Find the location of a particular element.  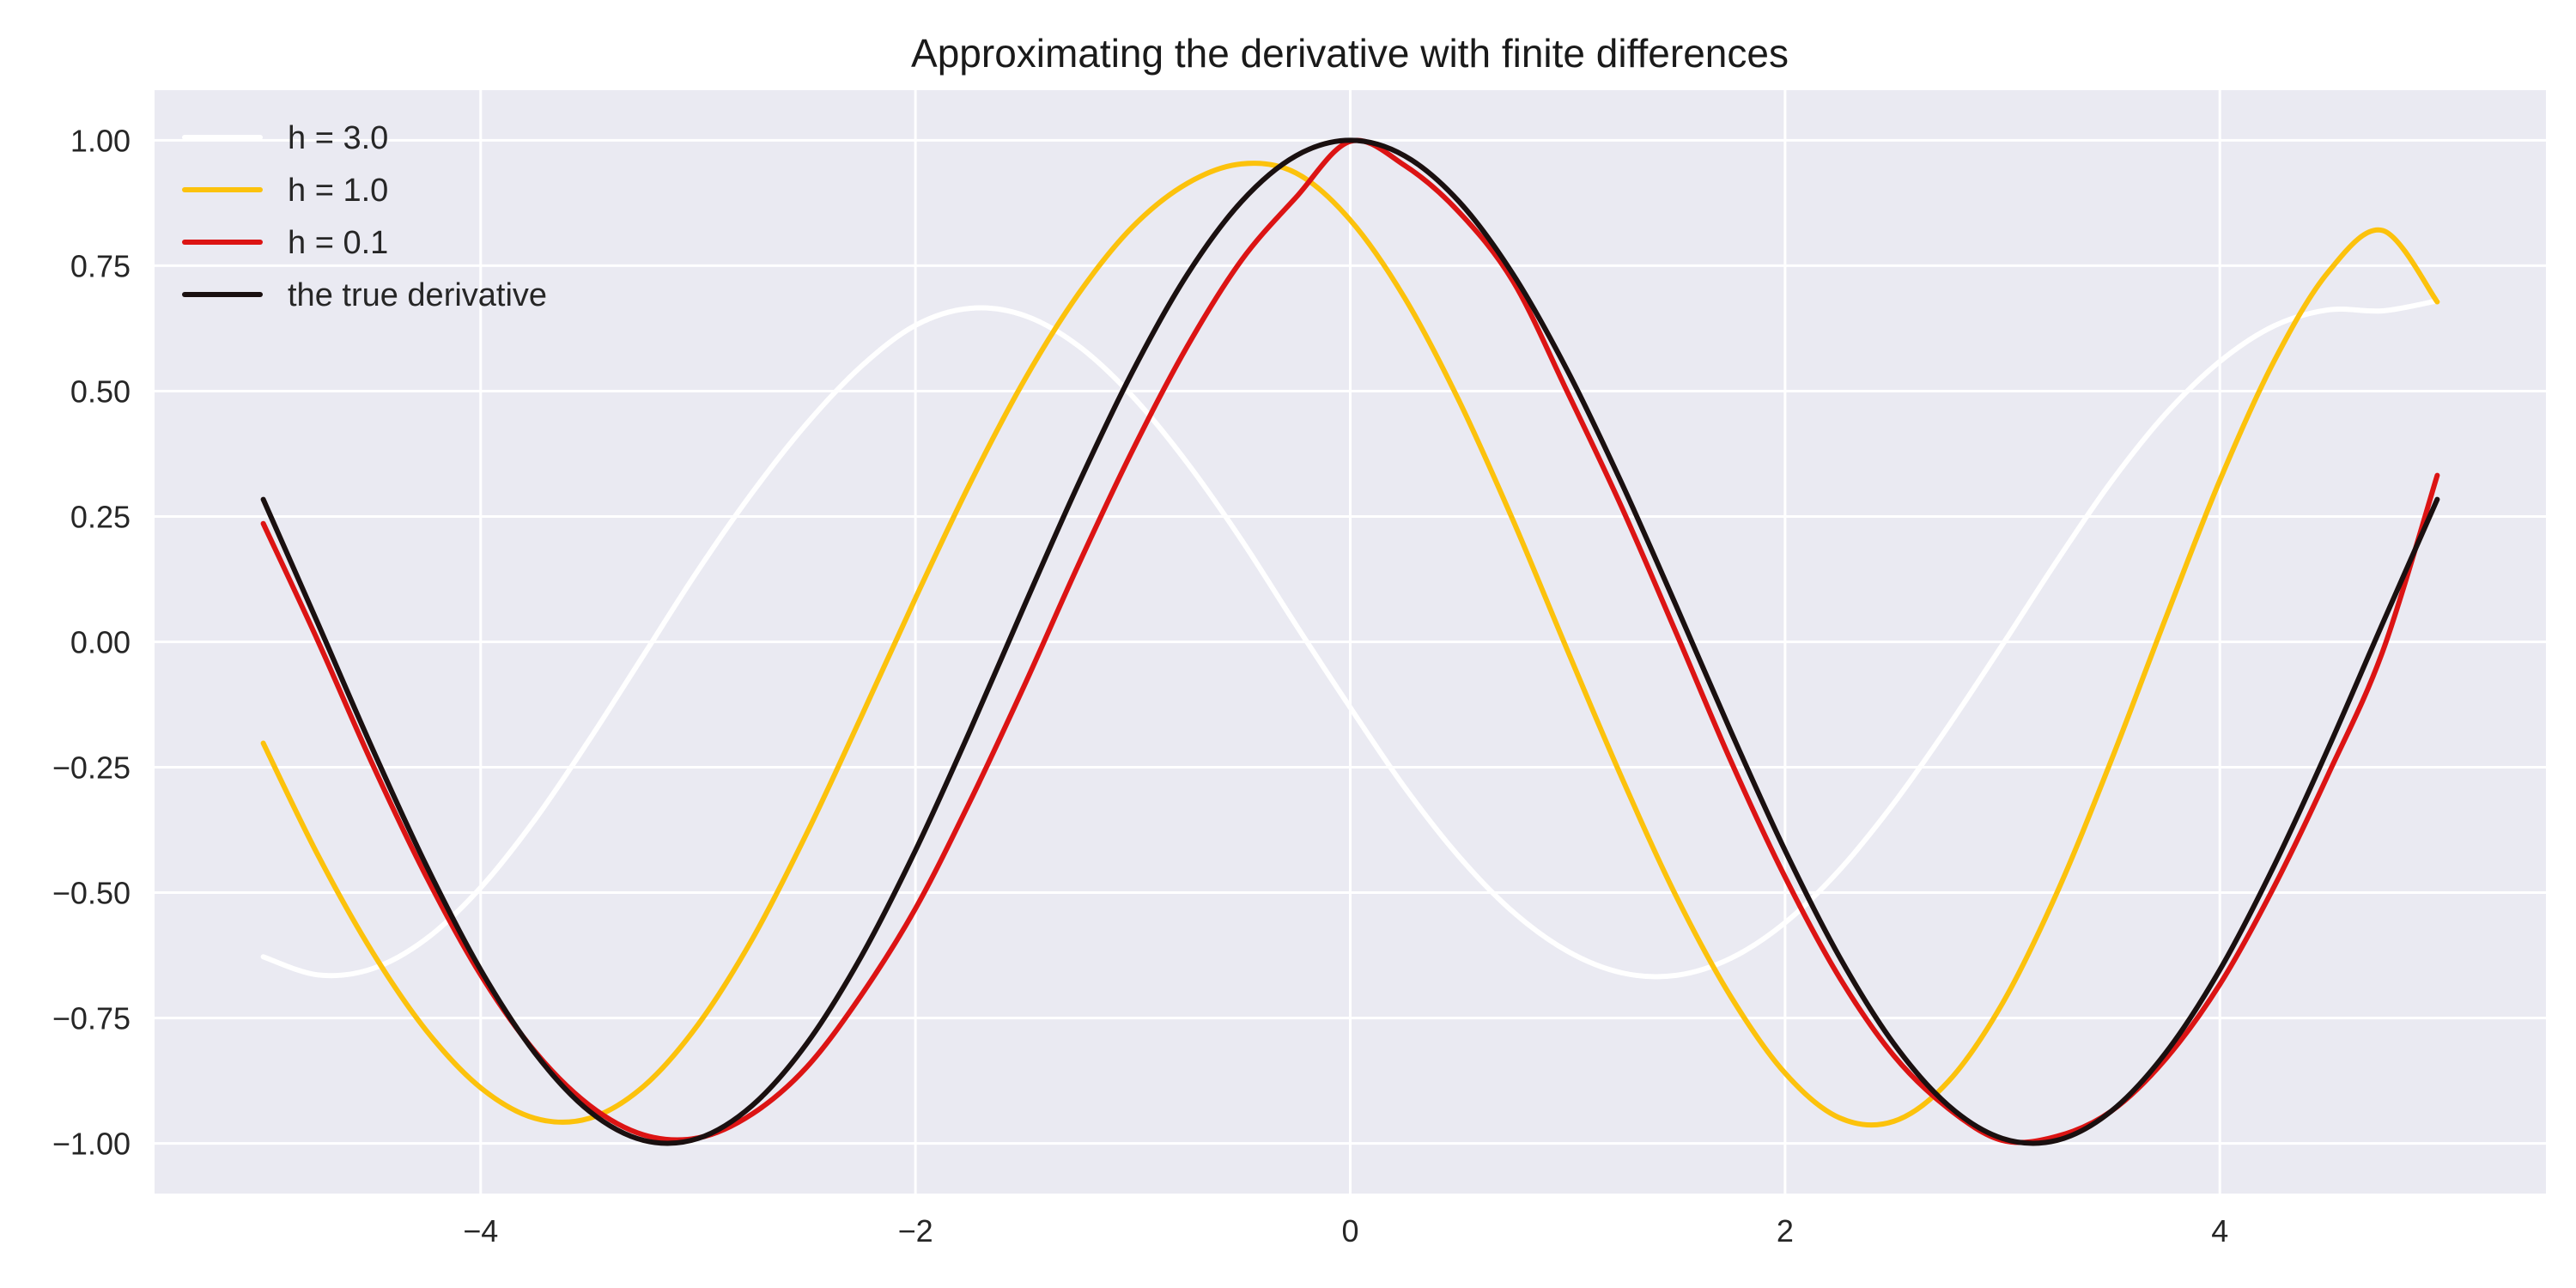

y-tick-label: 0.25 is located at coordinates (101, 516).